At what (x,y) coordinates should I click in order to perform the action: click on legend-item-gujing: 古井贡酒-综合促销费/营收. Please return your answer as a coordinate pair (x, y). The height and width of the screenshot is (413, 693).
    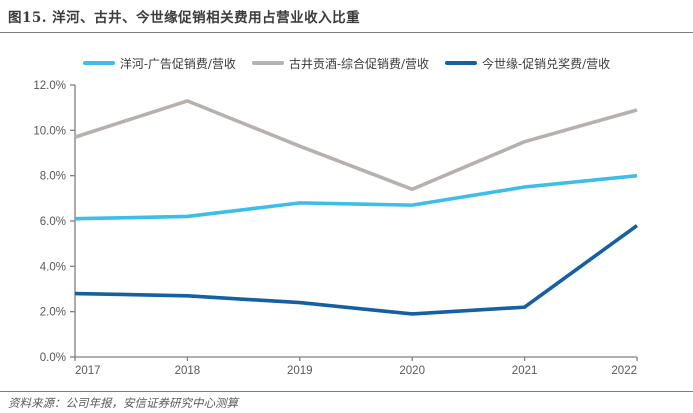
    Looking at the image, I should click on (340, 63).